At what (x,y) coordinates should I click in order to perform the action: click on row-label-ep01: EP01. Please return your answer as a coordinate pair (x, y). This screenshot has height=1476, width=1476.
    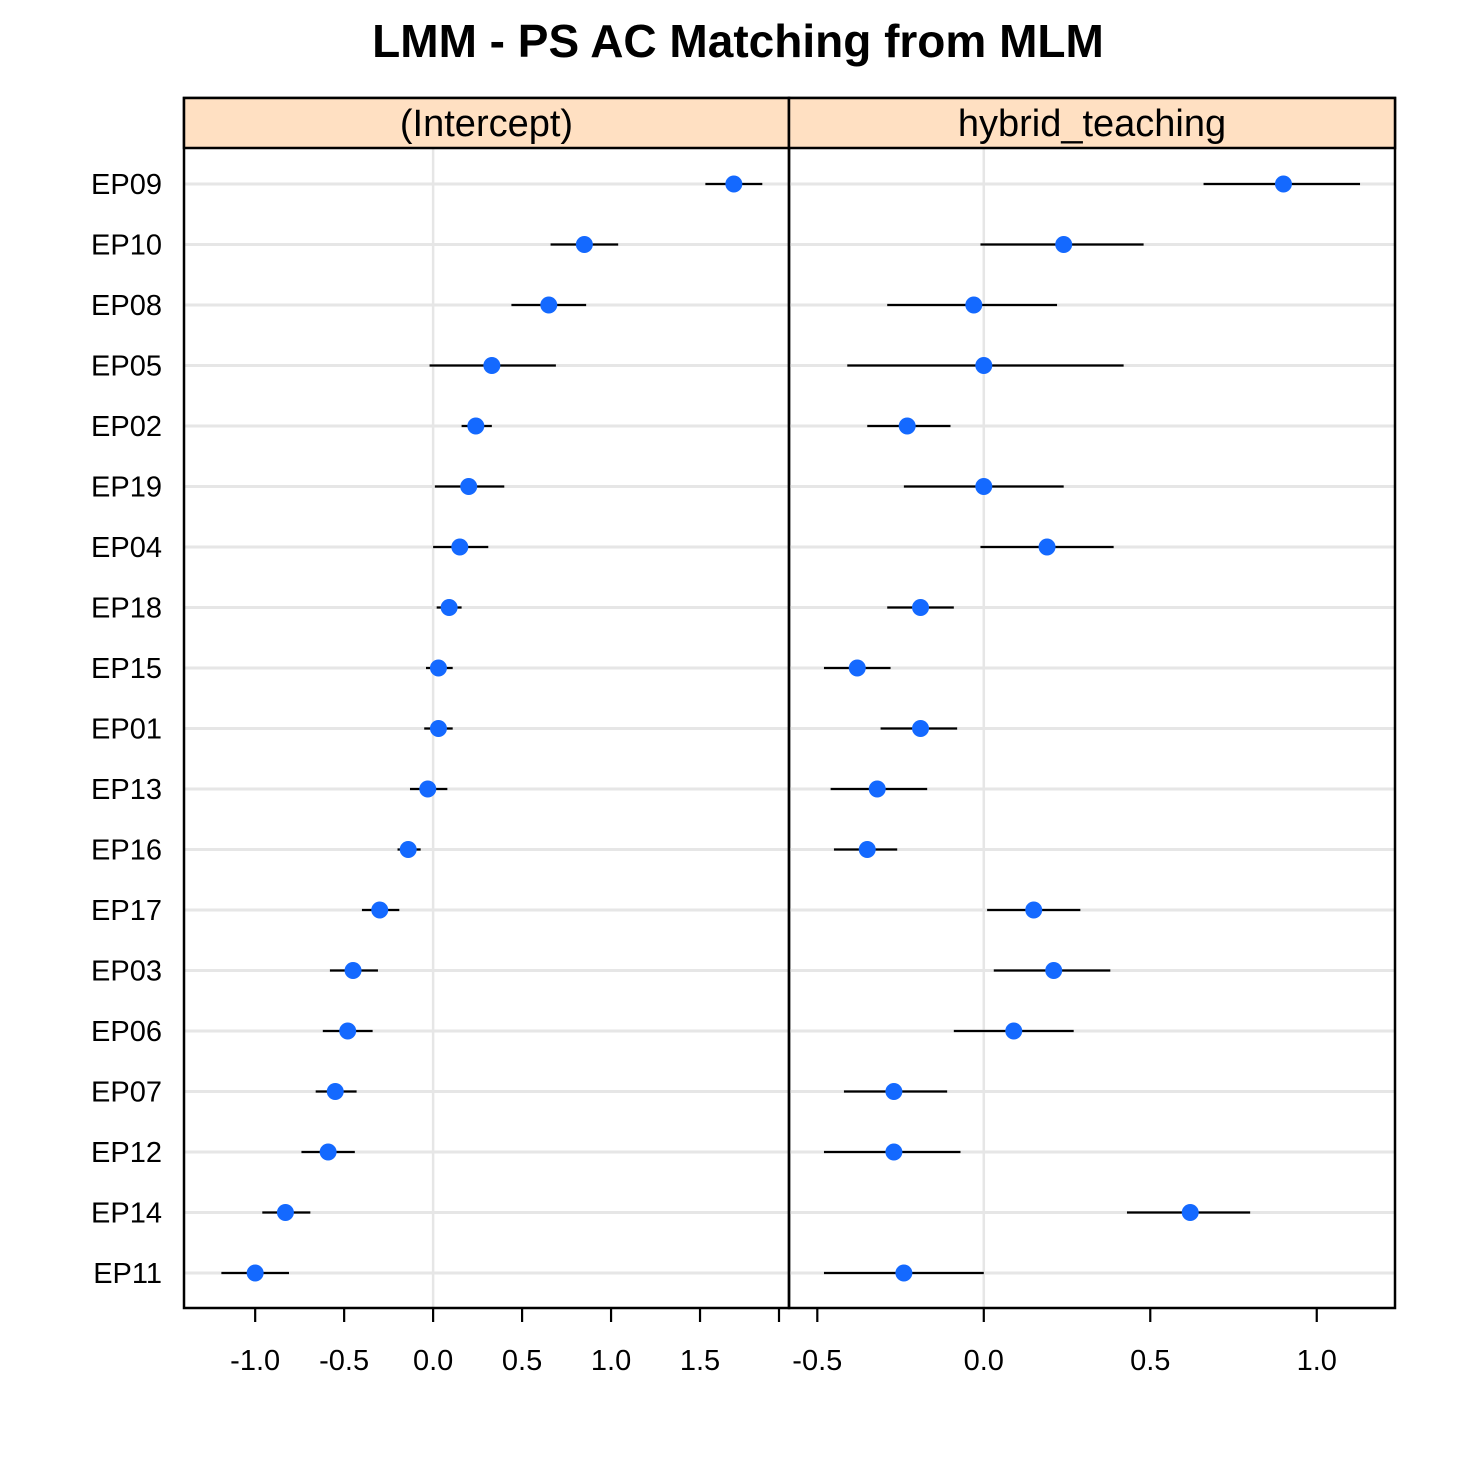
    Looking at the image, I should click on (126, 730).